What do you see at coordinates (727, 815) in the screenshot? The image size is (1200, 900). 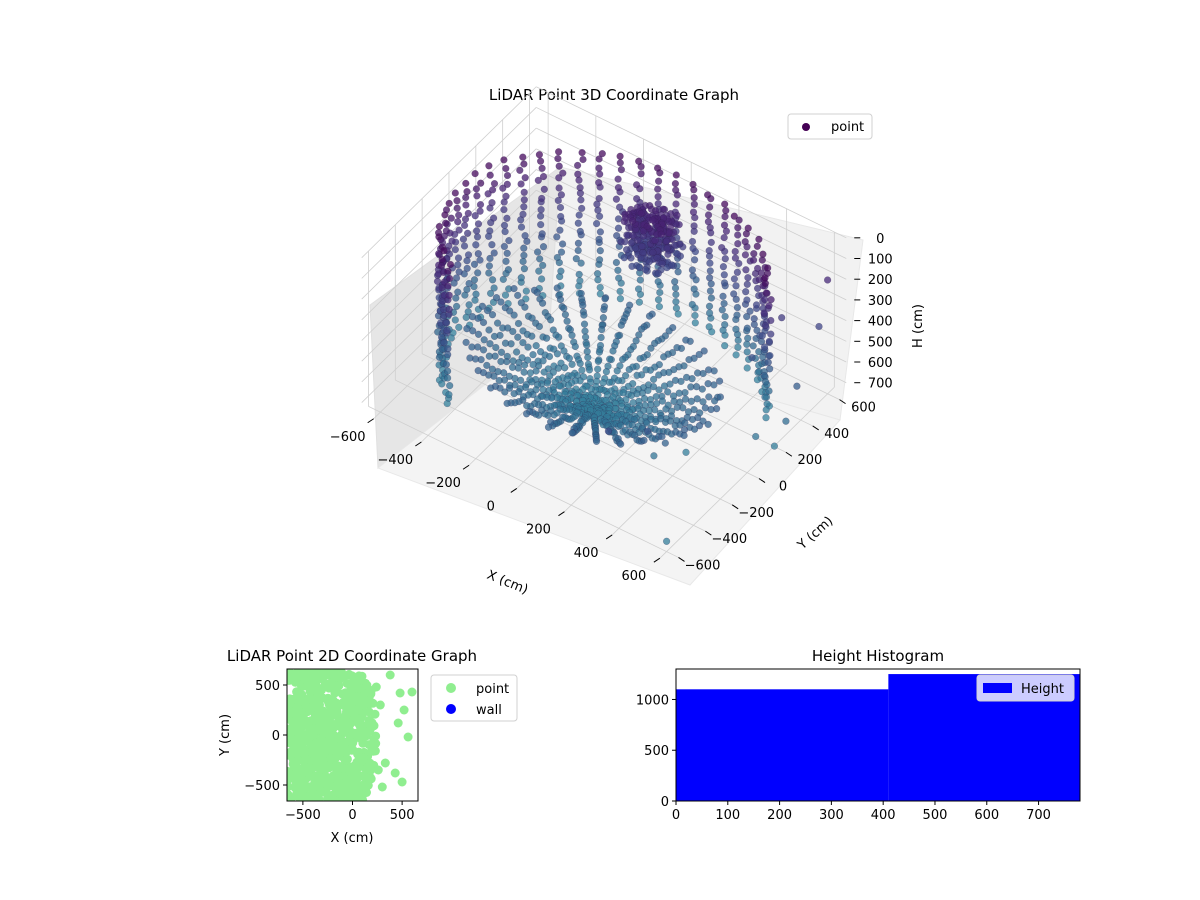 I see `x-tick-label: 100` at bounding box center [727, 815].